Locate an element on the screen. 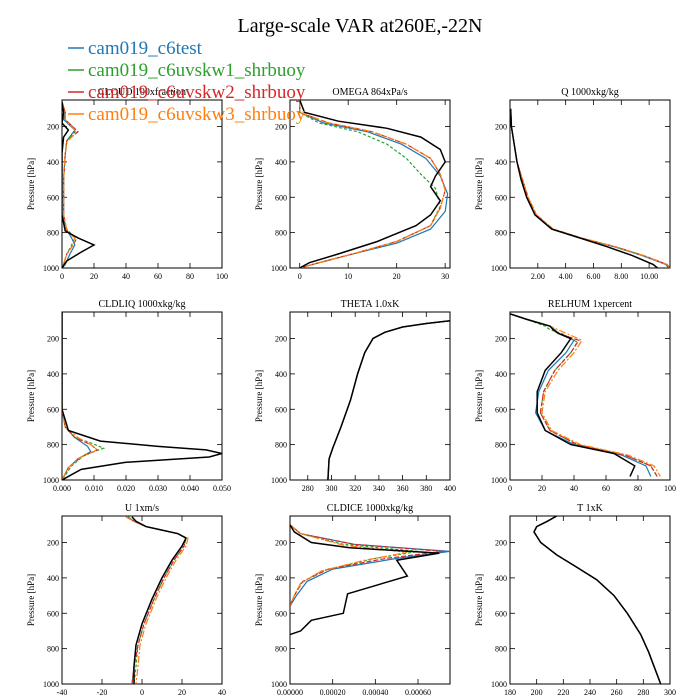  figure-title: Large-scale VAR at260E,-22N is located at coordinates (360, 26).